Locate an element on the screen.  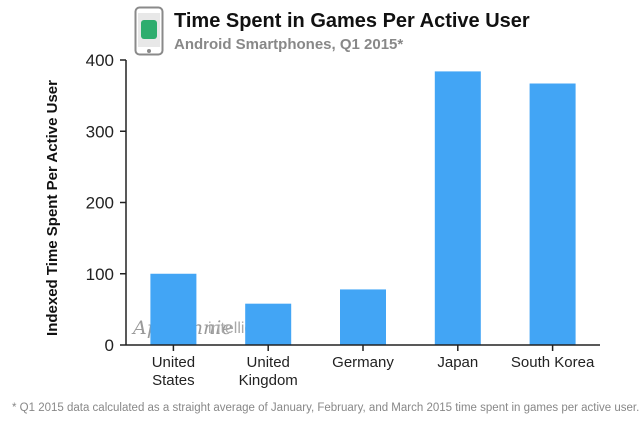
chart-subtitle: Android Smartphones, Q1 2015* is located at coordinates (289, 44).